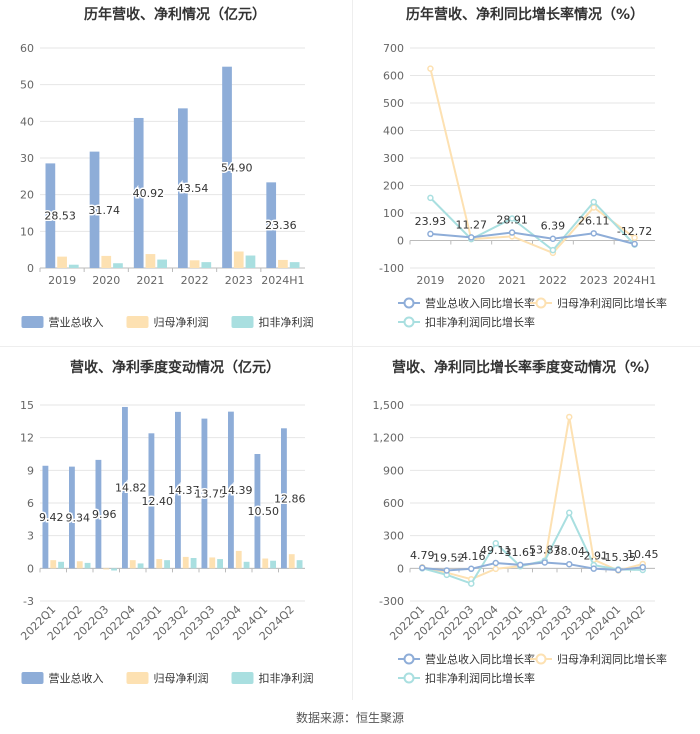 The height and width of the screenshot is (734, 700). I want to click on chart-title: 历年营收、净利情况（亿元）, so click(175, 15).